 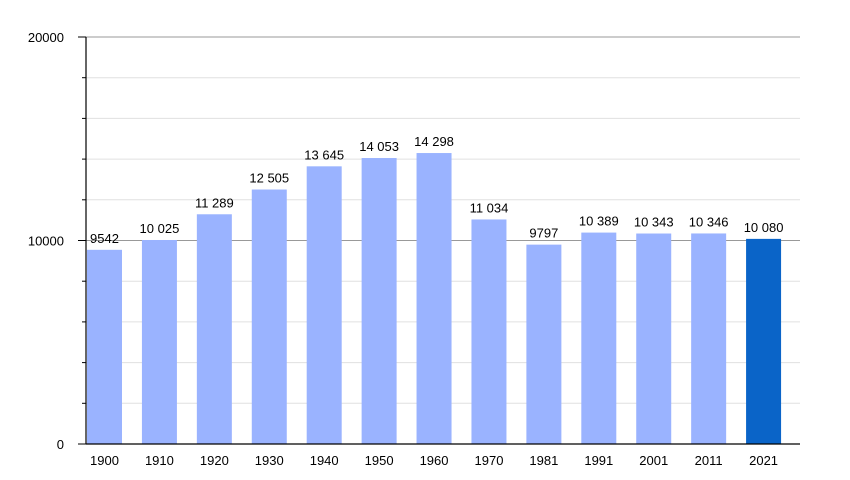 What do you see at coordinates (104, 460) in the screenshot?
I see `x-tick-label: 1900` at bounding box center [104, 460].